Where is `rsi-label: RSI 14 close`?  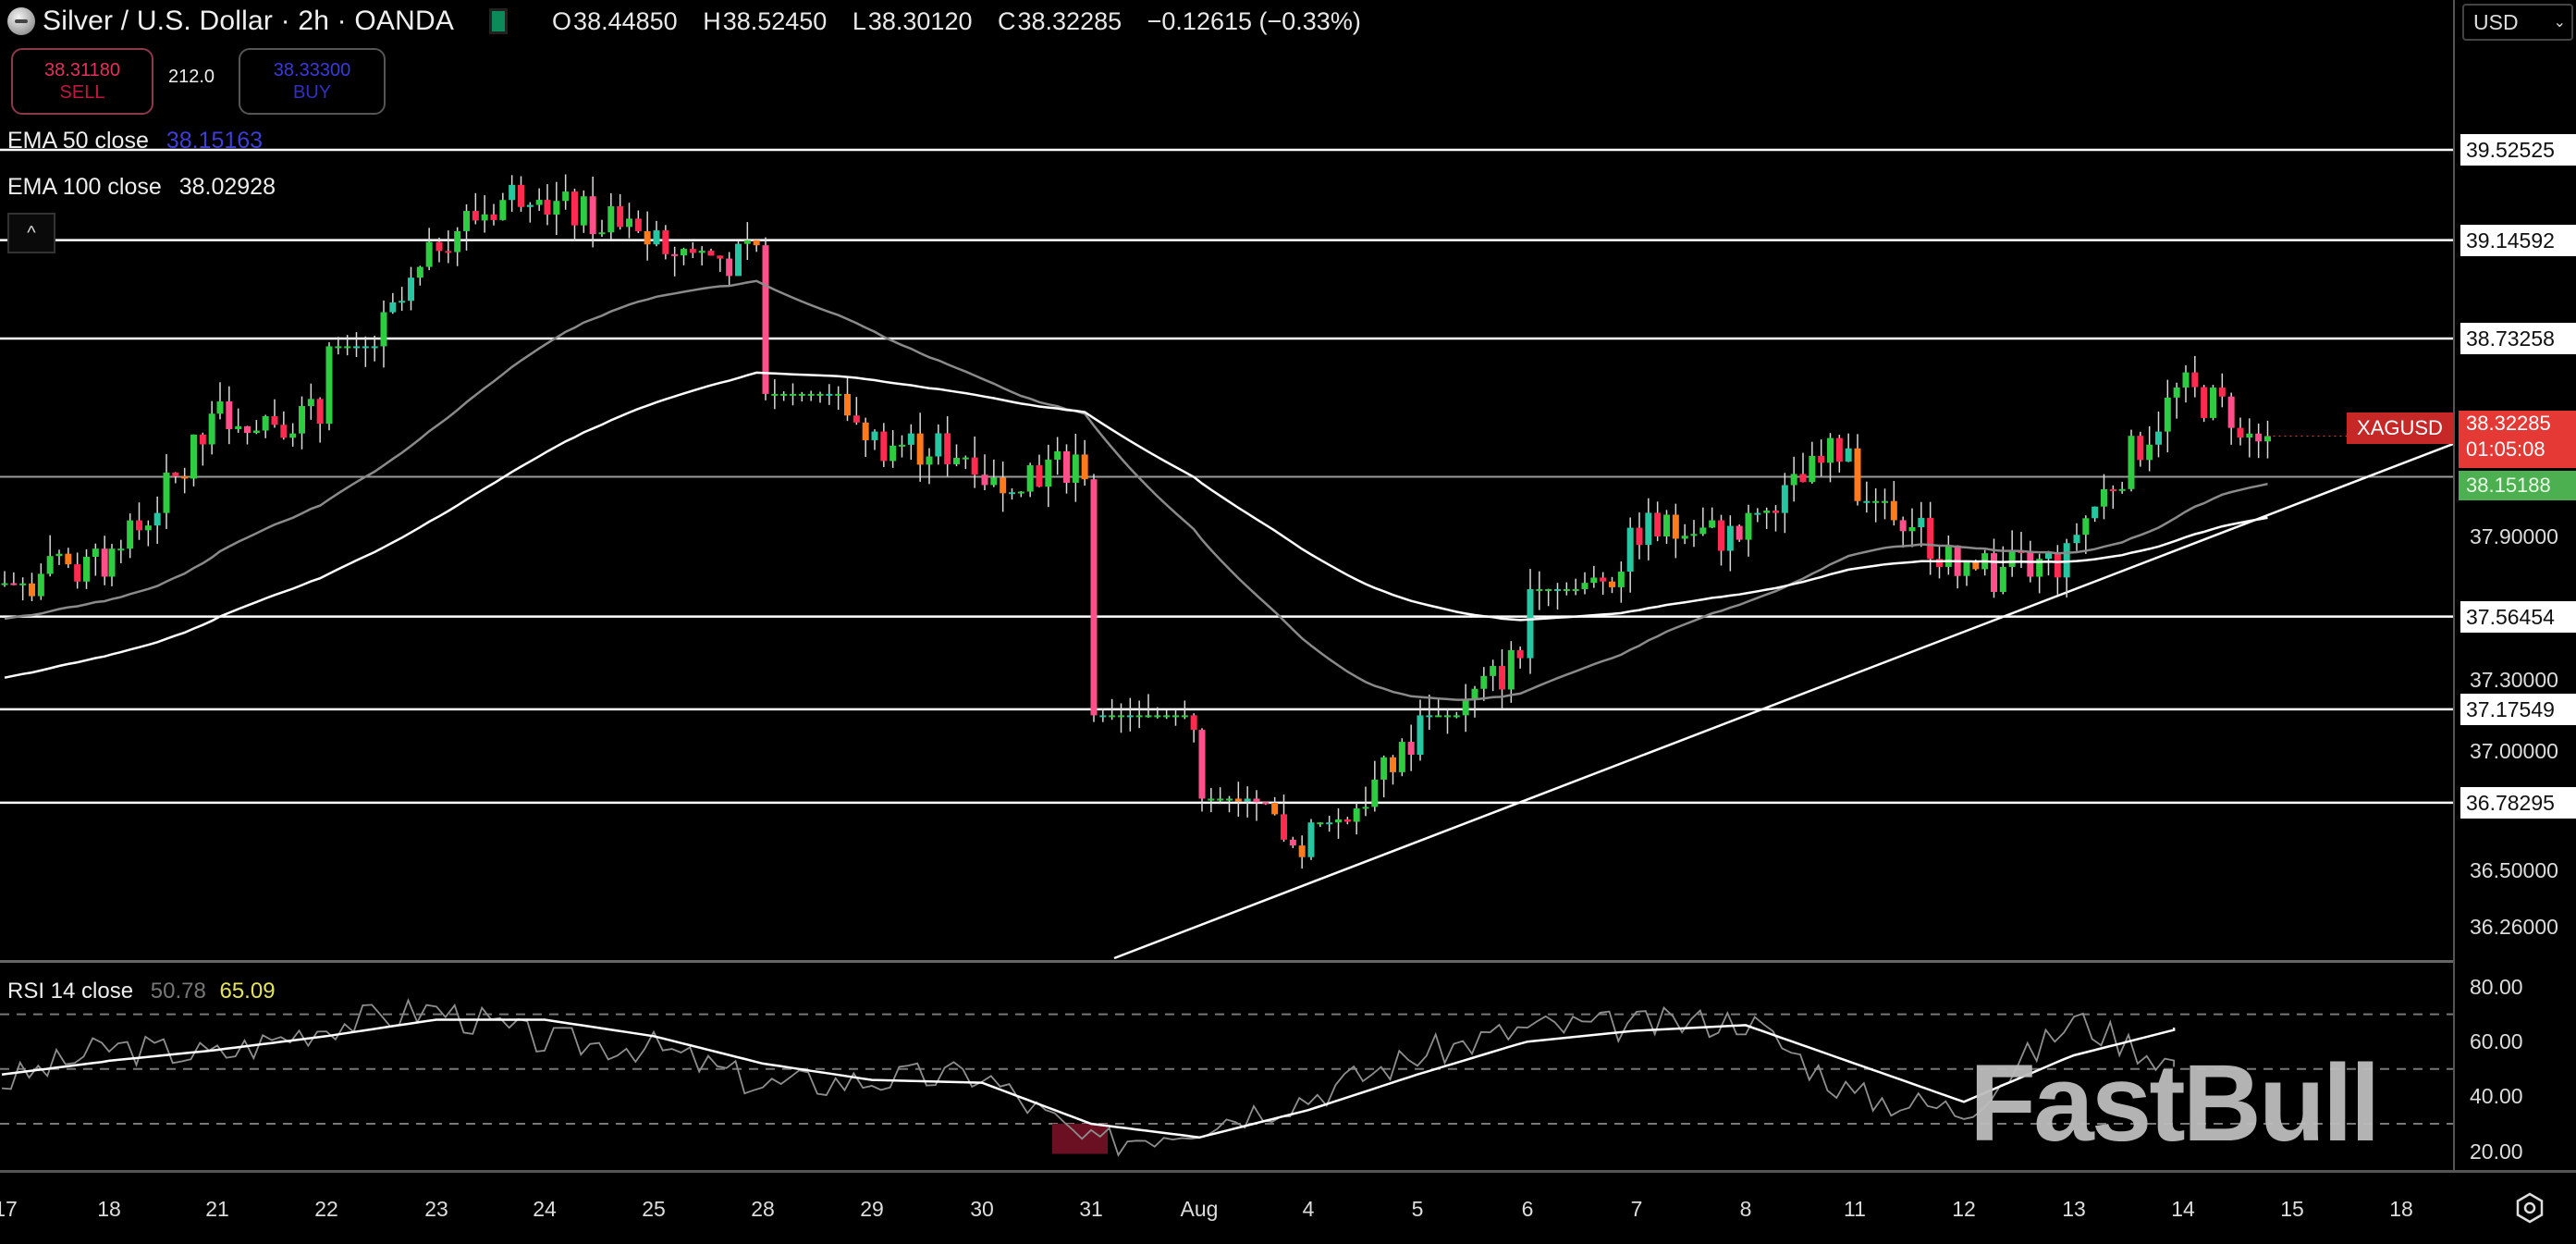 rsi-label: RSI 14 close is located at coordinates (70, 991).